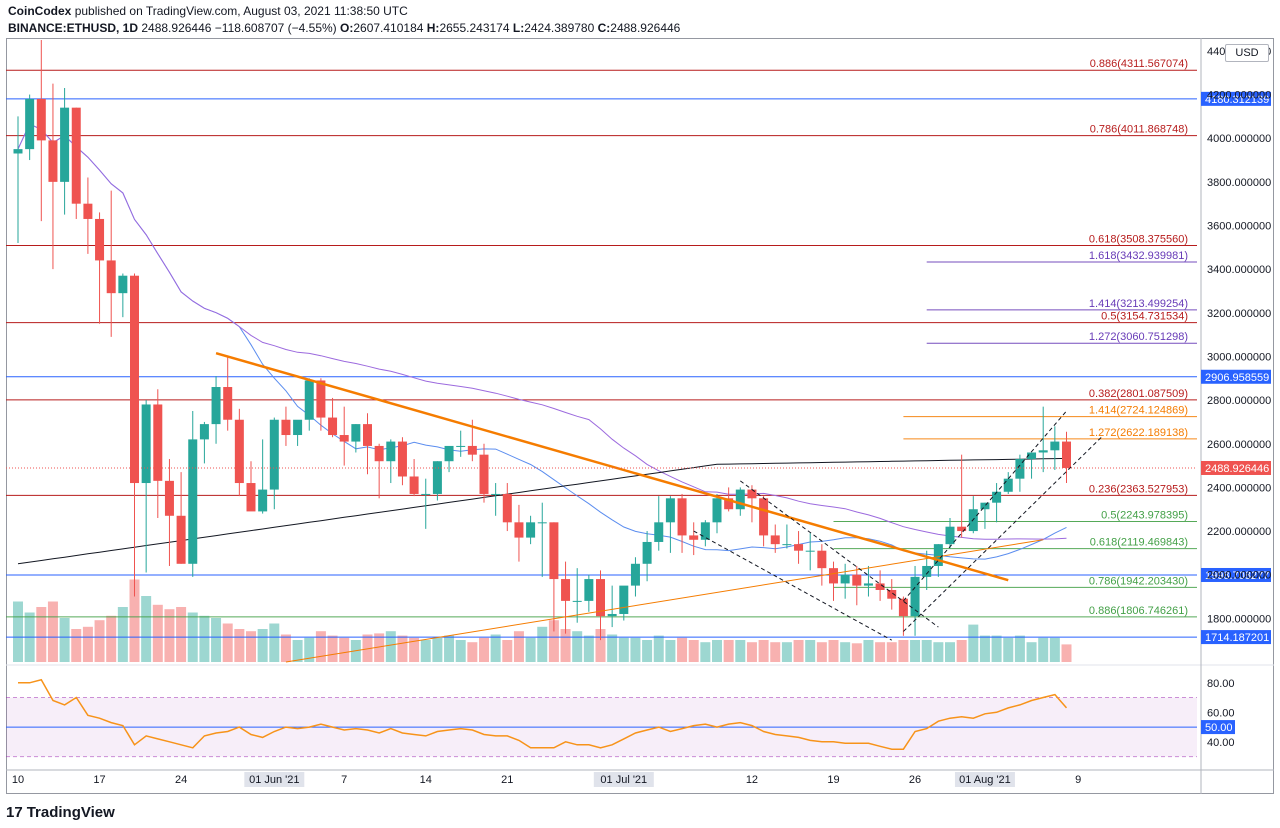 This screenshot has width=1280, height=828. I want to click on price-tick-label: 4200.000000, so click(1239, 96).